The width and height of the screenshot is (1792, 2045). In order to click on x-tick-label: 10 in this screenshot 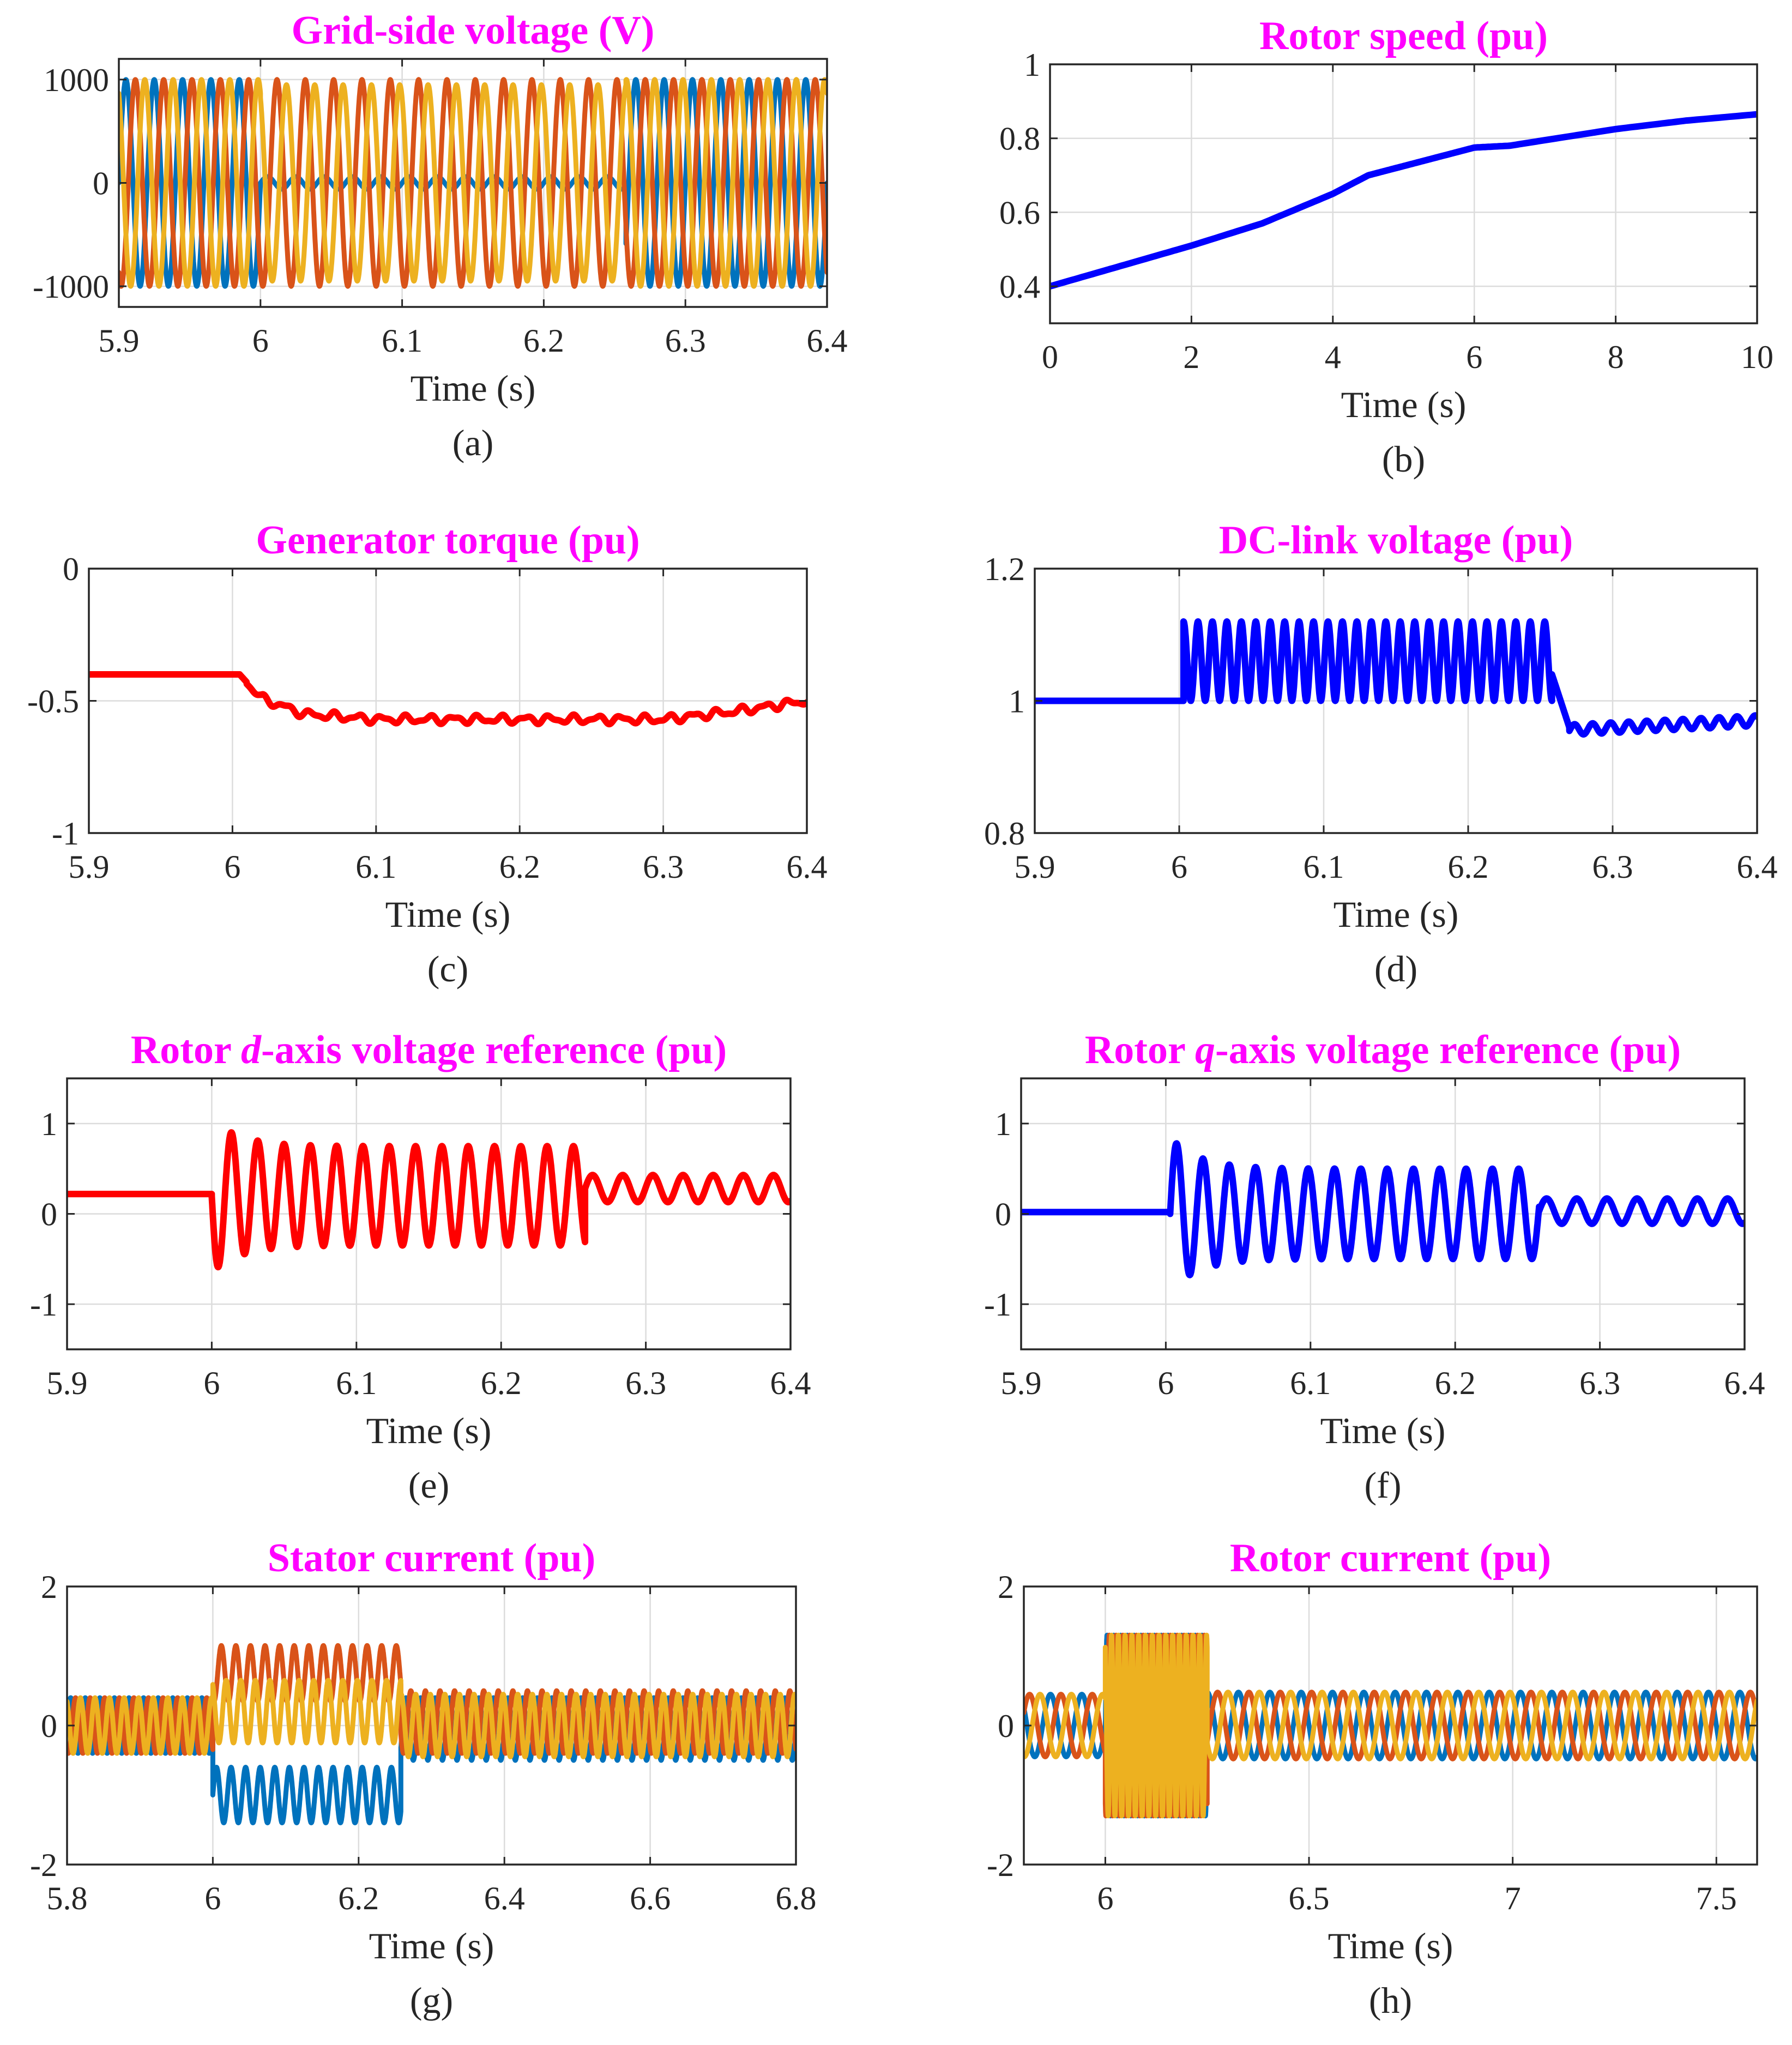, I will do `click(1757, 357)`.